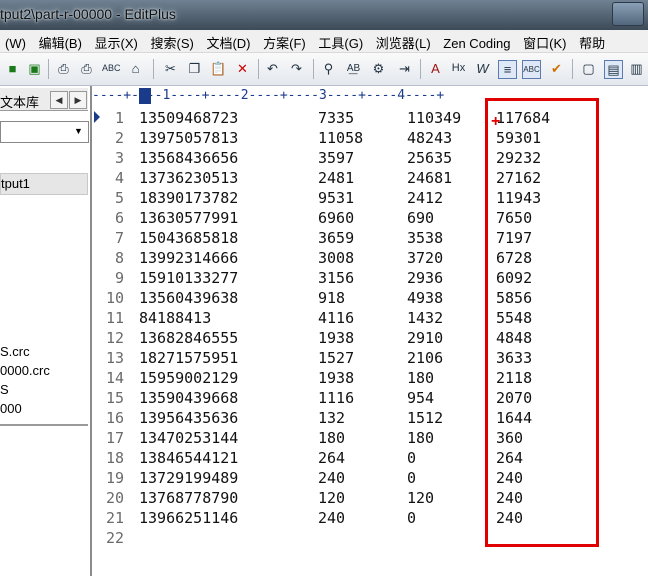  Describe the element at coordinates (362, 498) in the screenshot. I see `text-line: 20 13768778790 120 120 240` at that location.